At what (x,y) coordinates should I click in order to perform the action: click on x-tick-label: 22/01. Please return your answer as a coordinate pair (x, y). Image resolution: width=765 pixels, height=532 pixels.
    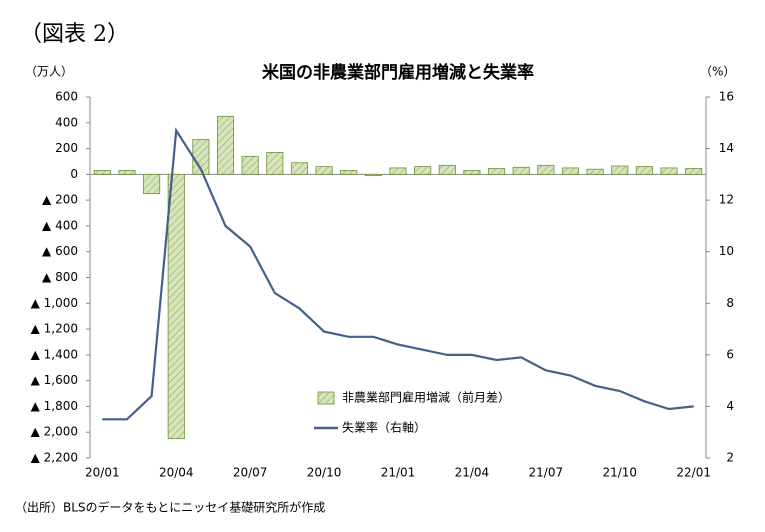
    Looking at the image, I should click on (693, 473).